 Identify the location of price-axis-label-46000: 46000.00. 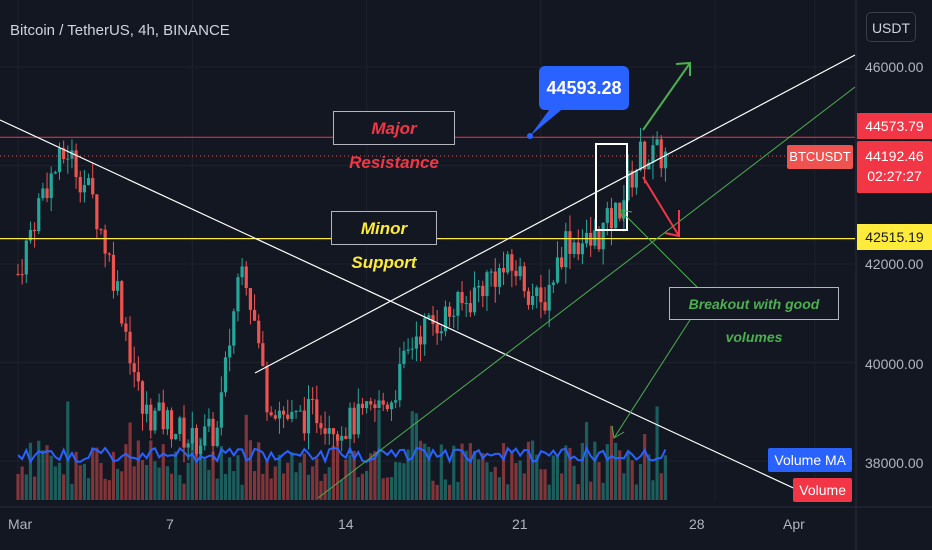
(894, 67).